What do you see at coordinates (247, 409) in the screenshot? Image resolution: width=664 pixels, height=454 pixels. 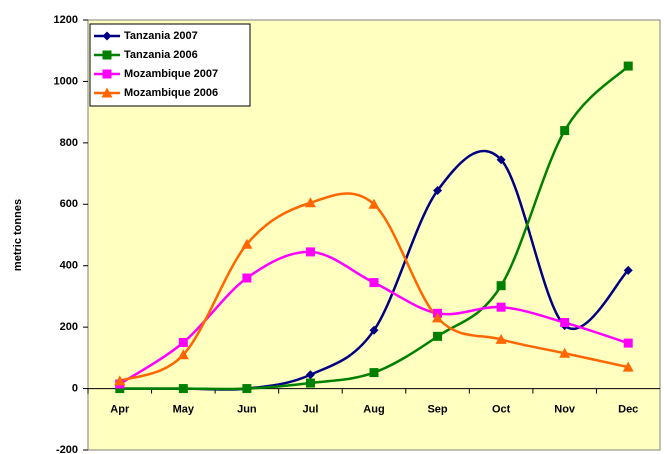 I see `x-tick-label: Jun` at bounding box center [247, 409].